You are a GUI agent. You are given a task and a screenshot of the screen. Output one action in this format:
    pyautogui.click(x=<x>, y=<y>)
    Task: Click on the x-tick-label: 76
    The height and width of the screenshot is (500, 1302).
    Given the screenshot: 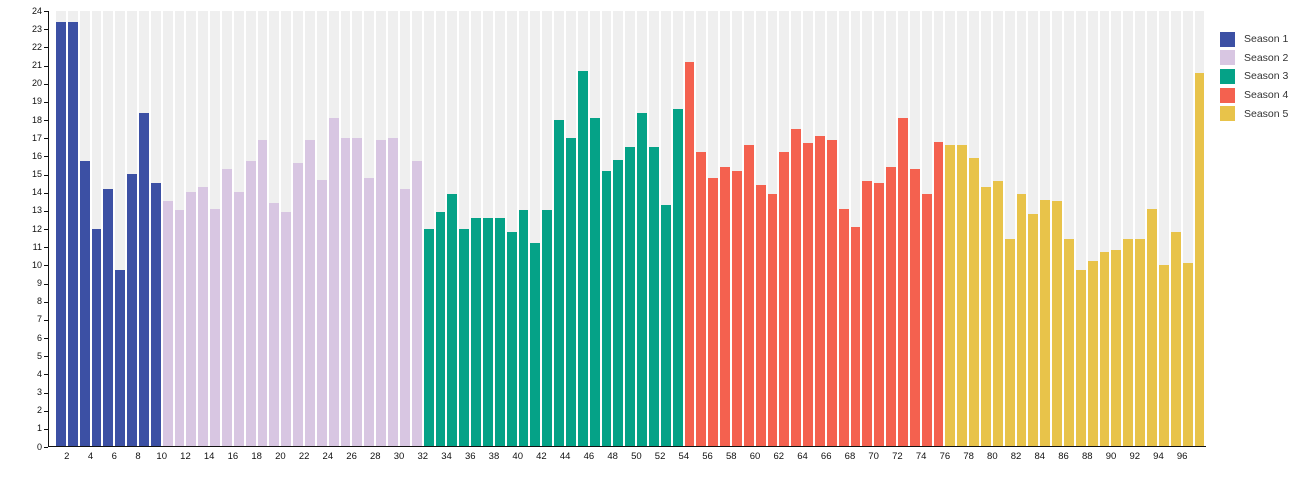 What is the action you would take?
    pyautogui.click(x=945, y=456)
    